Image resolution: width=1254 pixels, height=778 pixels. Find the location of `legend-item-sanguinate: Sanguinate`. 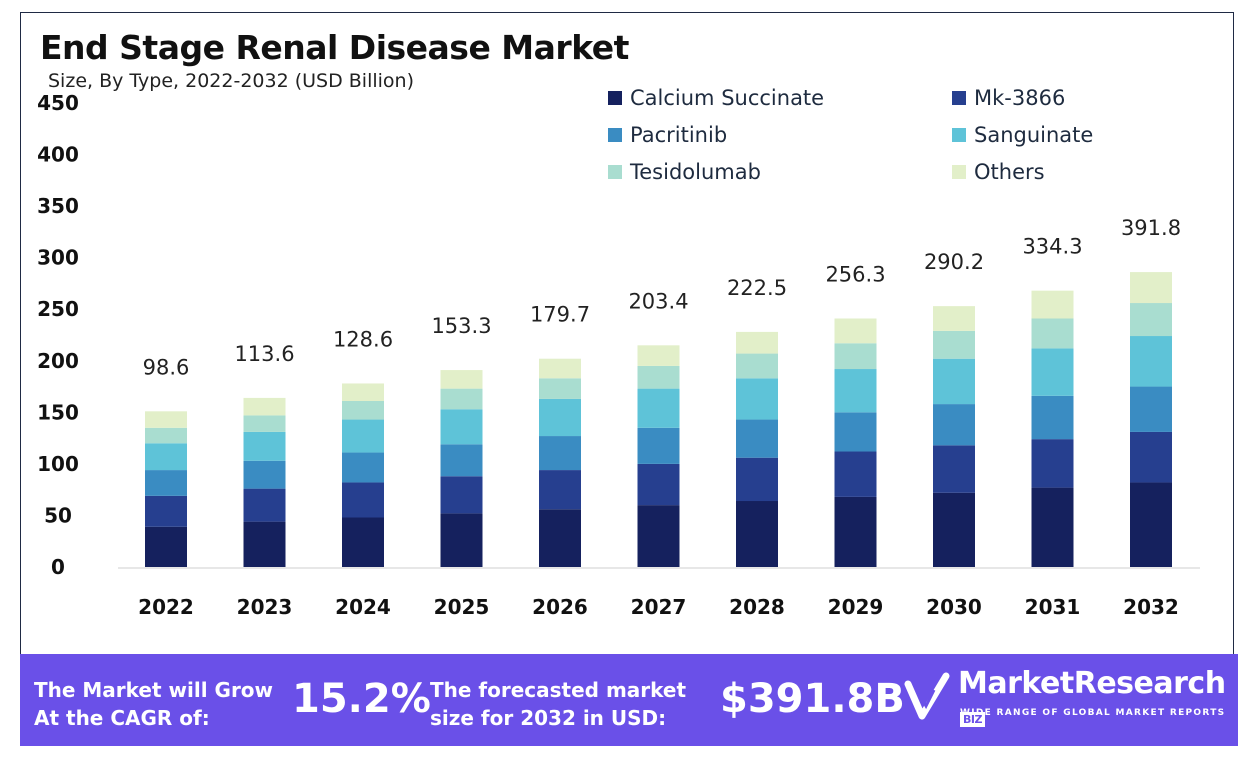

legend-item-sanguinate: Sanguinate is located at coordinates (1022, 135).